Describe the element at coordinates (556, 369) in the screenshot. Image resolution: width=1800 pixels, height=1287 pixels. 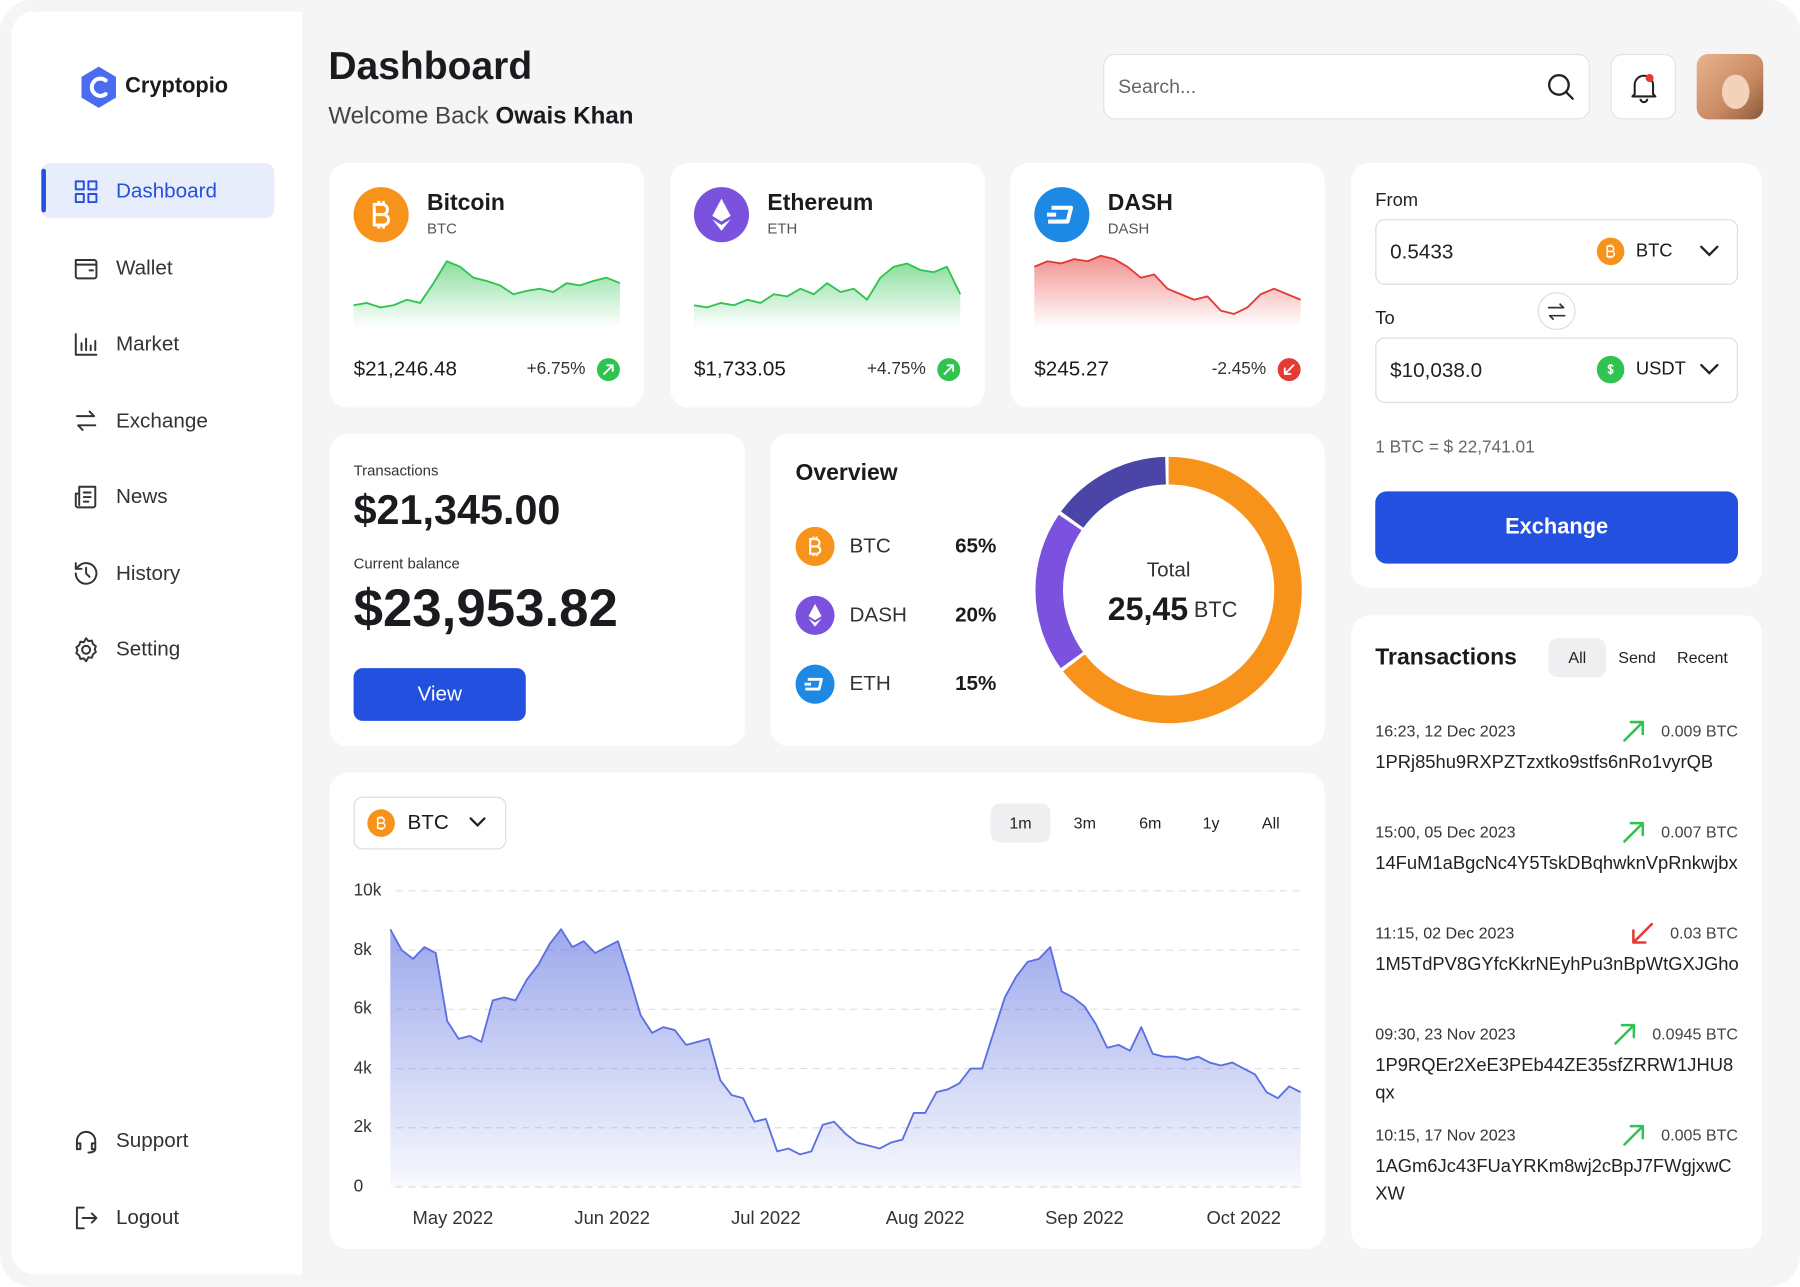
I see `coin-change: +6.75%` at that location.